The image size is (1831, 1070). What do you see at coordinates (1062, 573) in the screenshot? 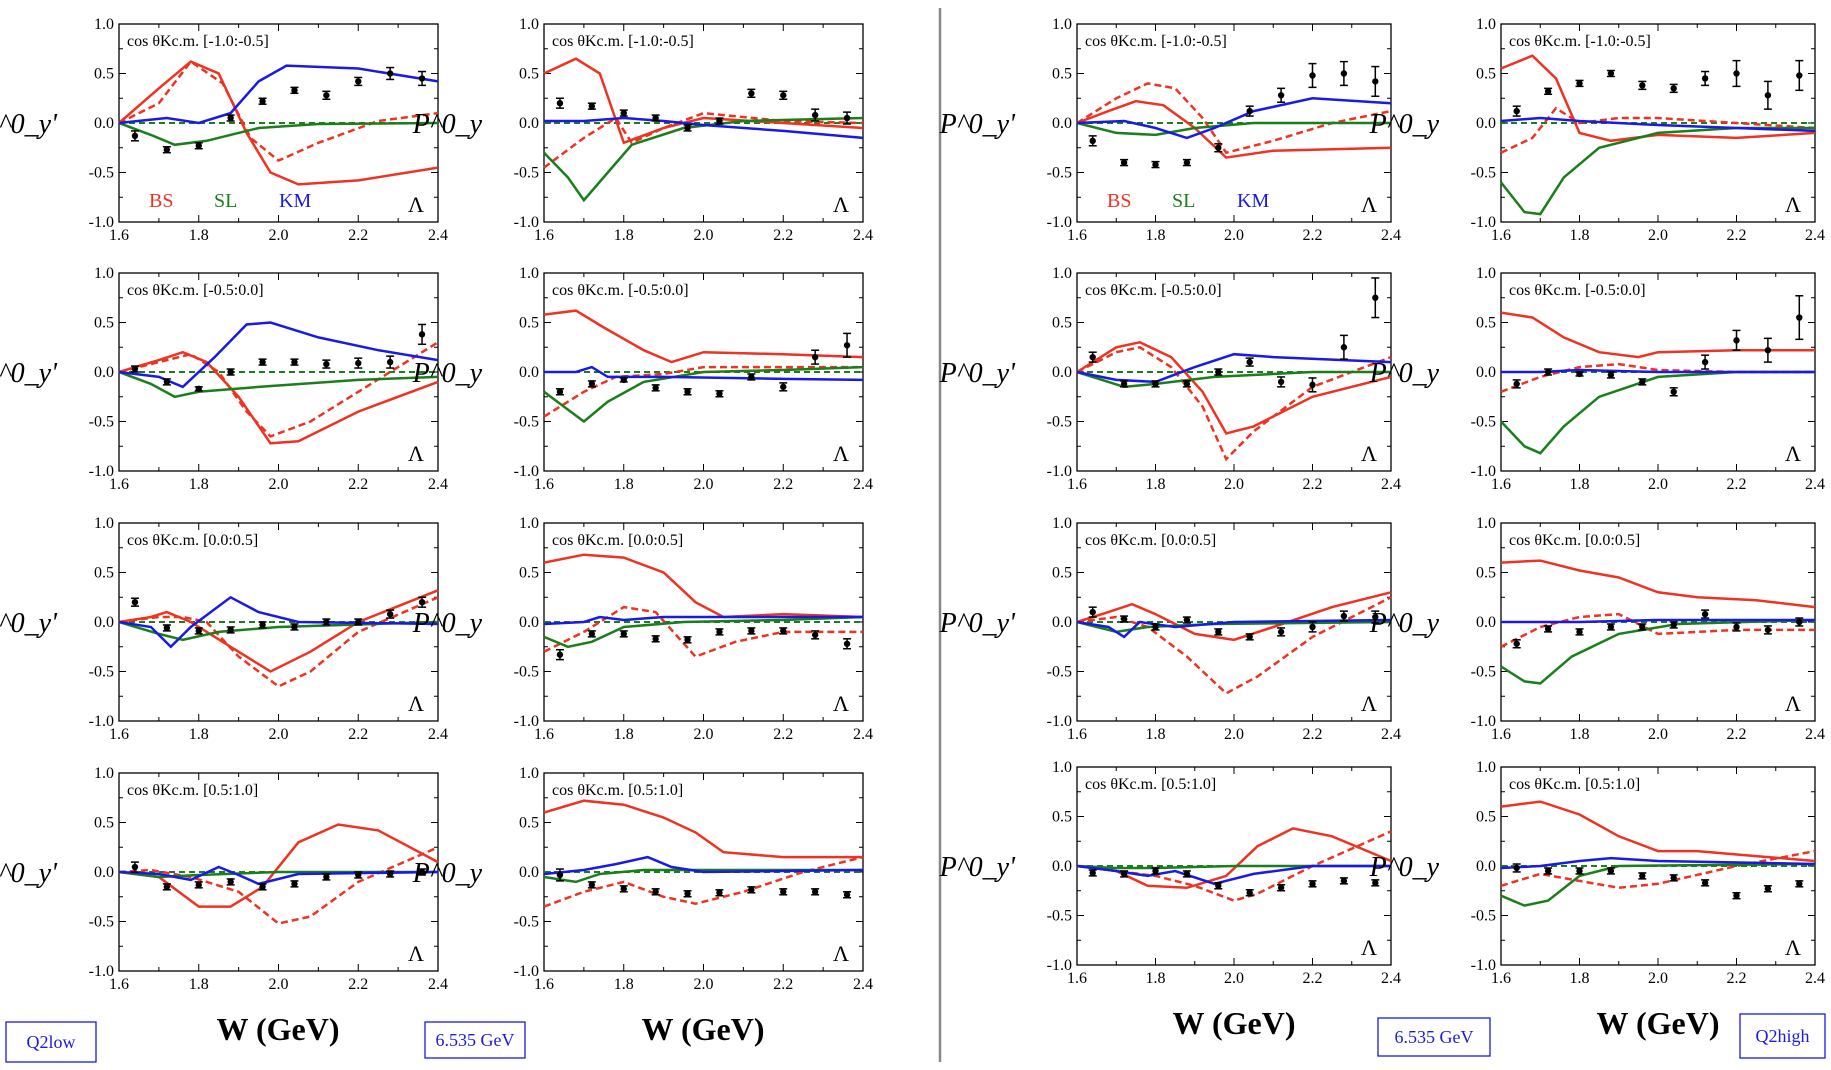
I see `y-tick-label: 0.5` at bounding box center [1062, 573].